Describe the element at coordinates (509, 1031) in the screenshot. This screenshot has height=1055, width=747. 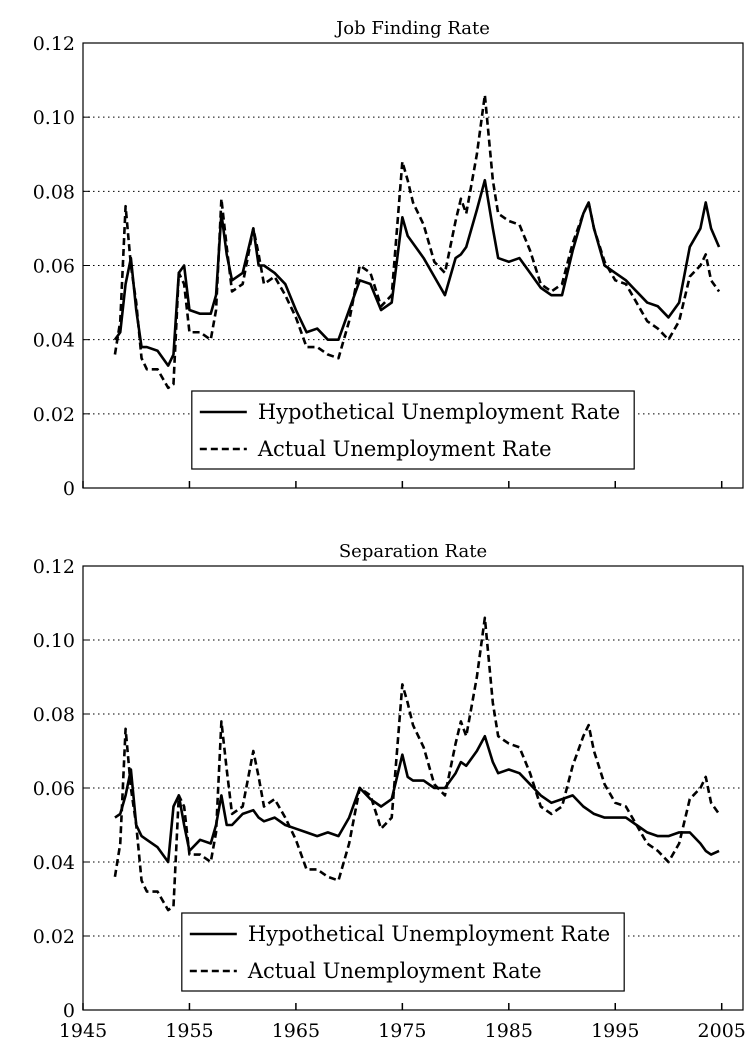
I see `x-tick-label: 1985` at that location.